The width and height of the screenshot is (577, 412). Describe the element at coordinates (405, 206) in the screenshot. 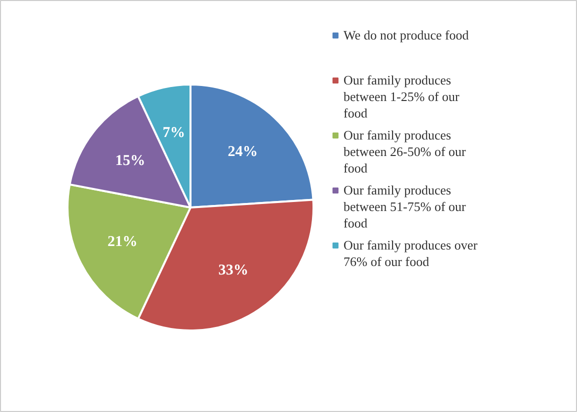

I see `legend-label: Our family produces between 51-75% of our food` at that location.